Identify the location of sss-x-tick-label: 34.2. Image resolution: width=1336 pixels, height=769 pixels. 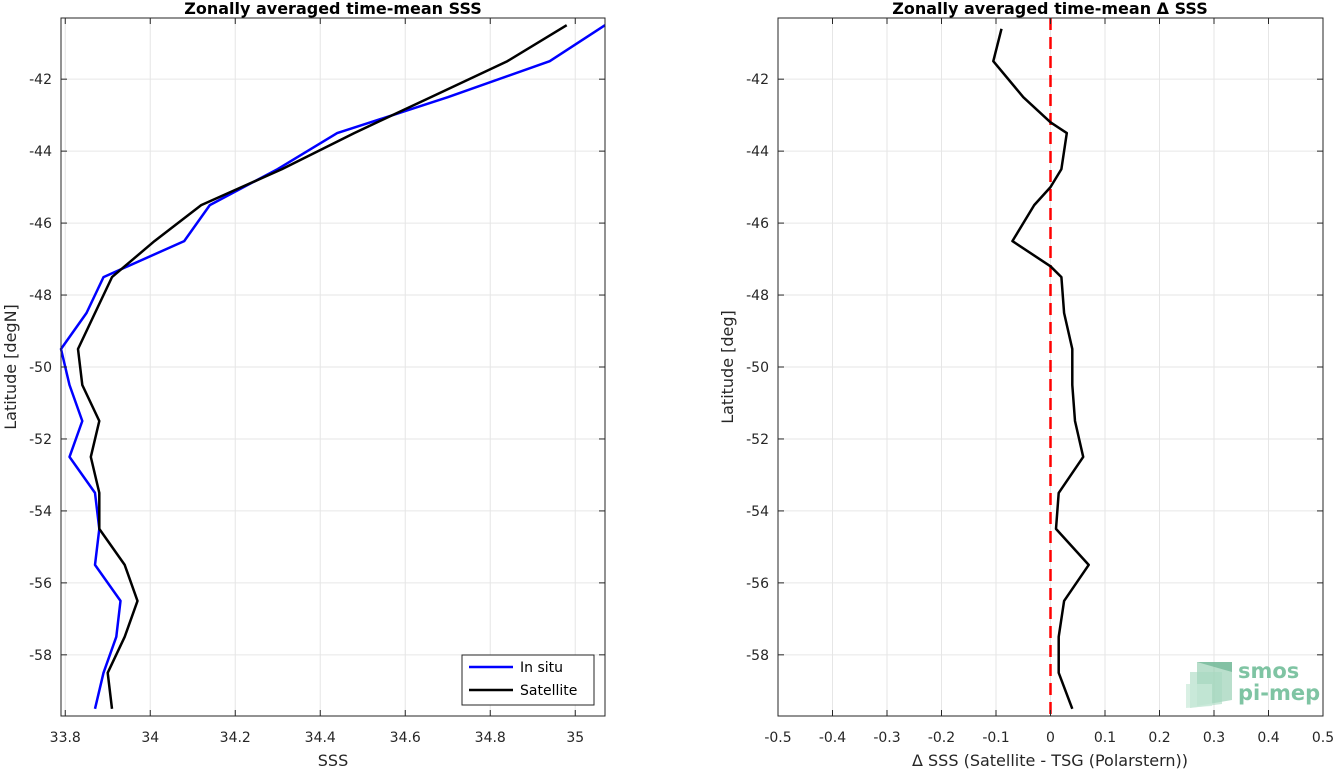
(235, 738).